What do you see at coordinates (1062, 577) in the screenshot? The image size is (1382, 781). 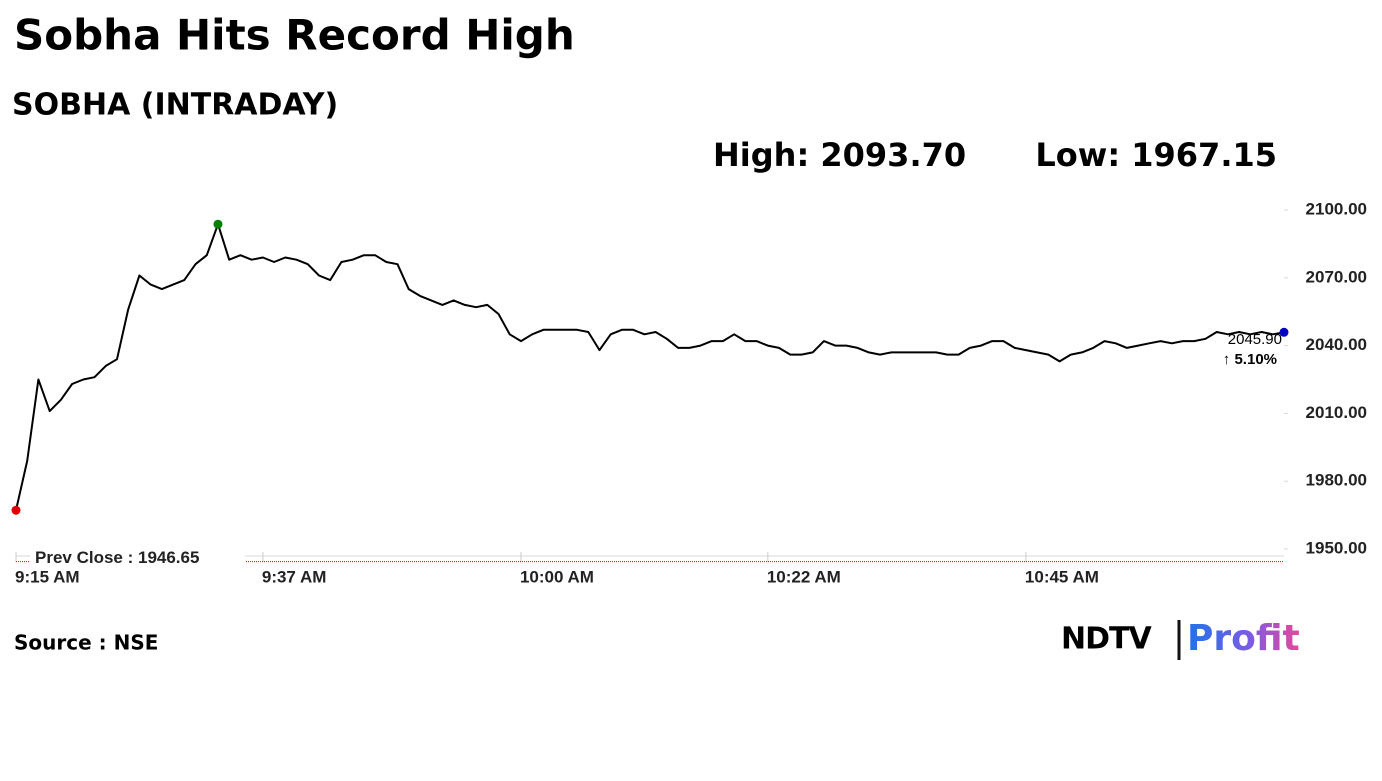 I see `x-tick-label: 10:45 AM` at bounding box center [1062, 577].